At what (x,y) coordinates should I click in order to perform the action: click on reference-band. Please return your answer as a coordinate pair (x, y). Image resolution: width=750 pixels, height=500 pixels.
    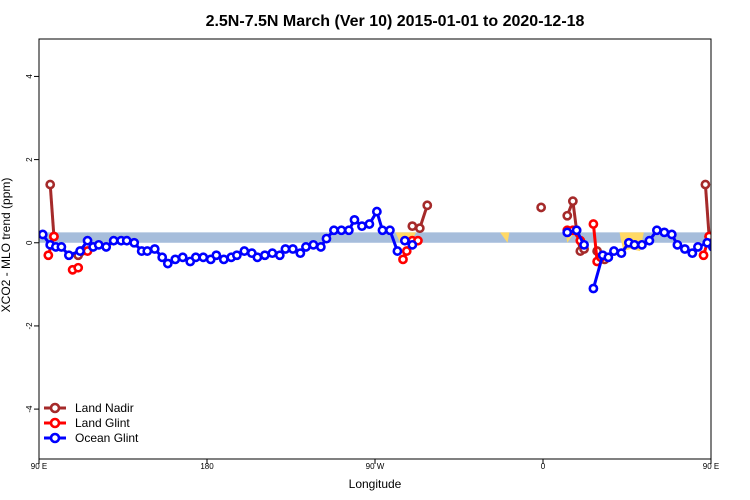
    Looking at the image, I should click on (375, 237).